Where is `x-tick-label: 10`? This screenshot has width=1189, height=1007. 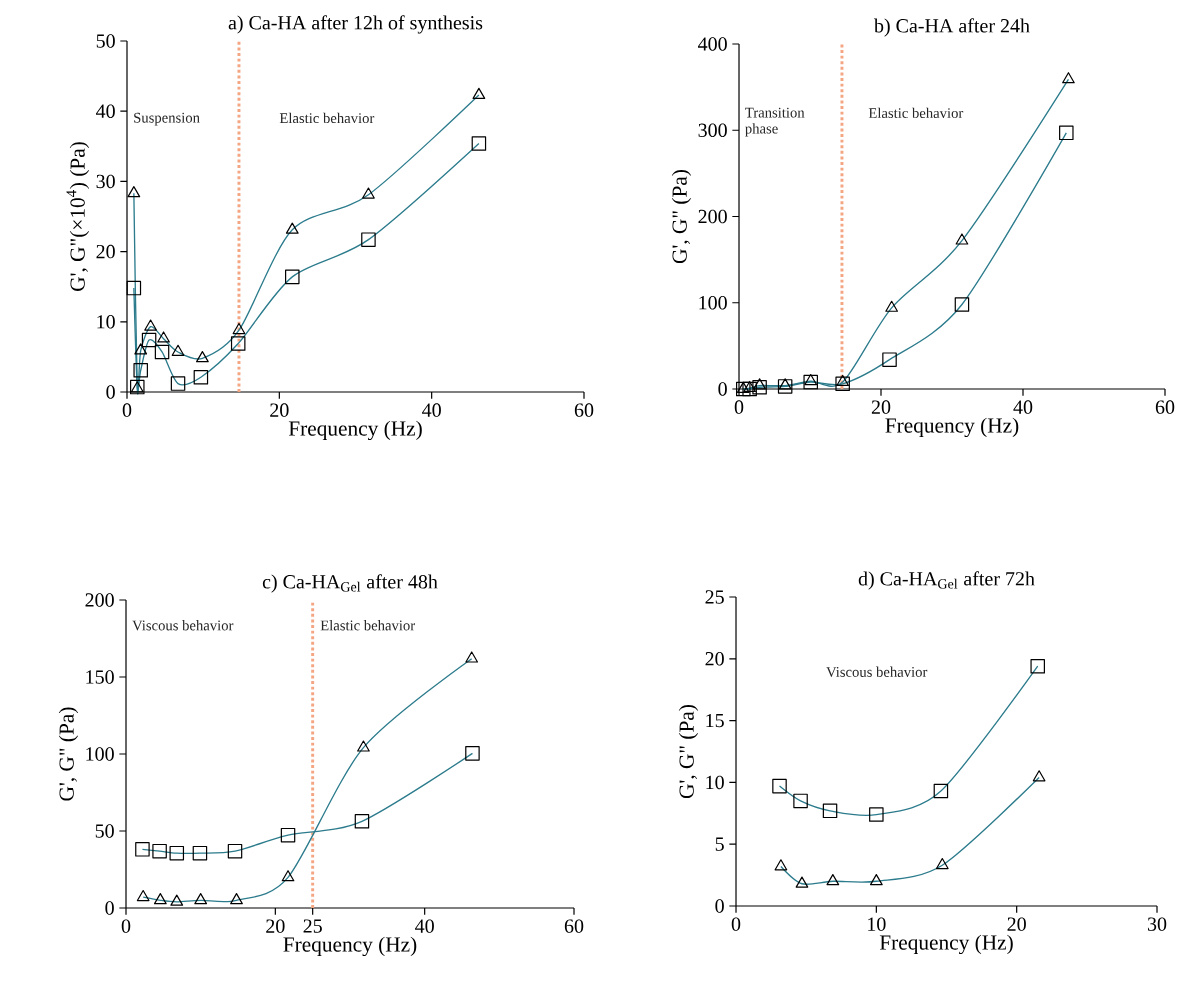
x-tick-label: 10 is located at coordinates (877, 924).